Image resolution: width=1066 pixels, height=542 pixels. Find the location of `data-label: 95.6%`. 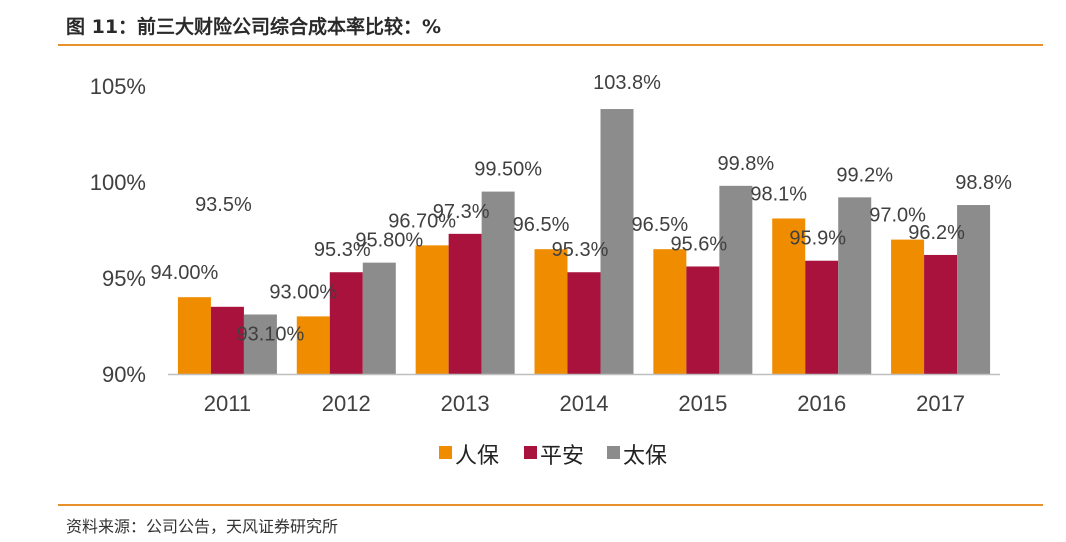

data-label: 95.6% is located at coordinates (698, 244).